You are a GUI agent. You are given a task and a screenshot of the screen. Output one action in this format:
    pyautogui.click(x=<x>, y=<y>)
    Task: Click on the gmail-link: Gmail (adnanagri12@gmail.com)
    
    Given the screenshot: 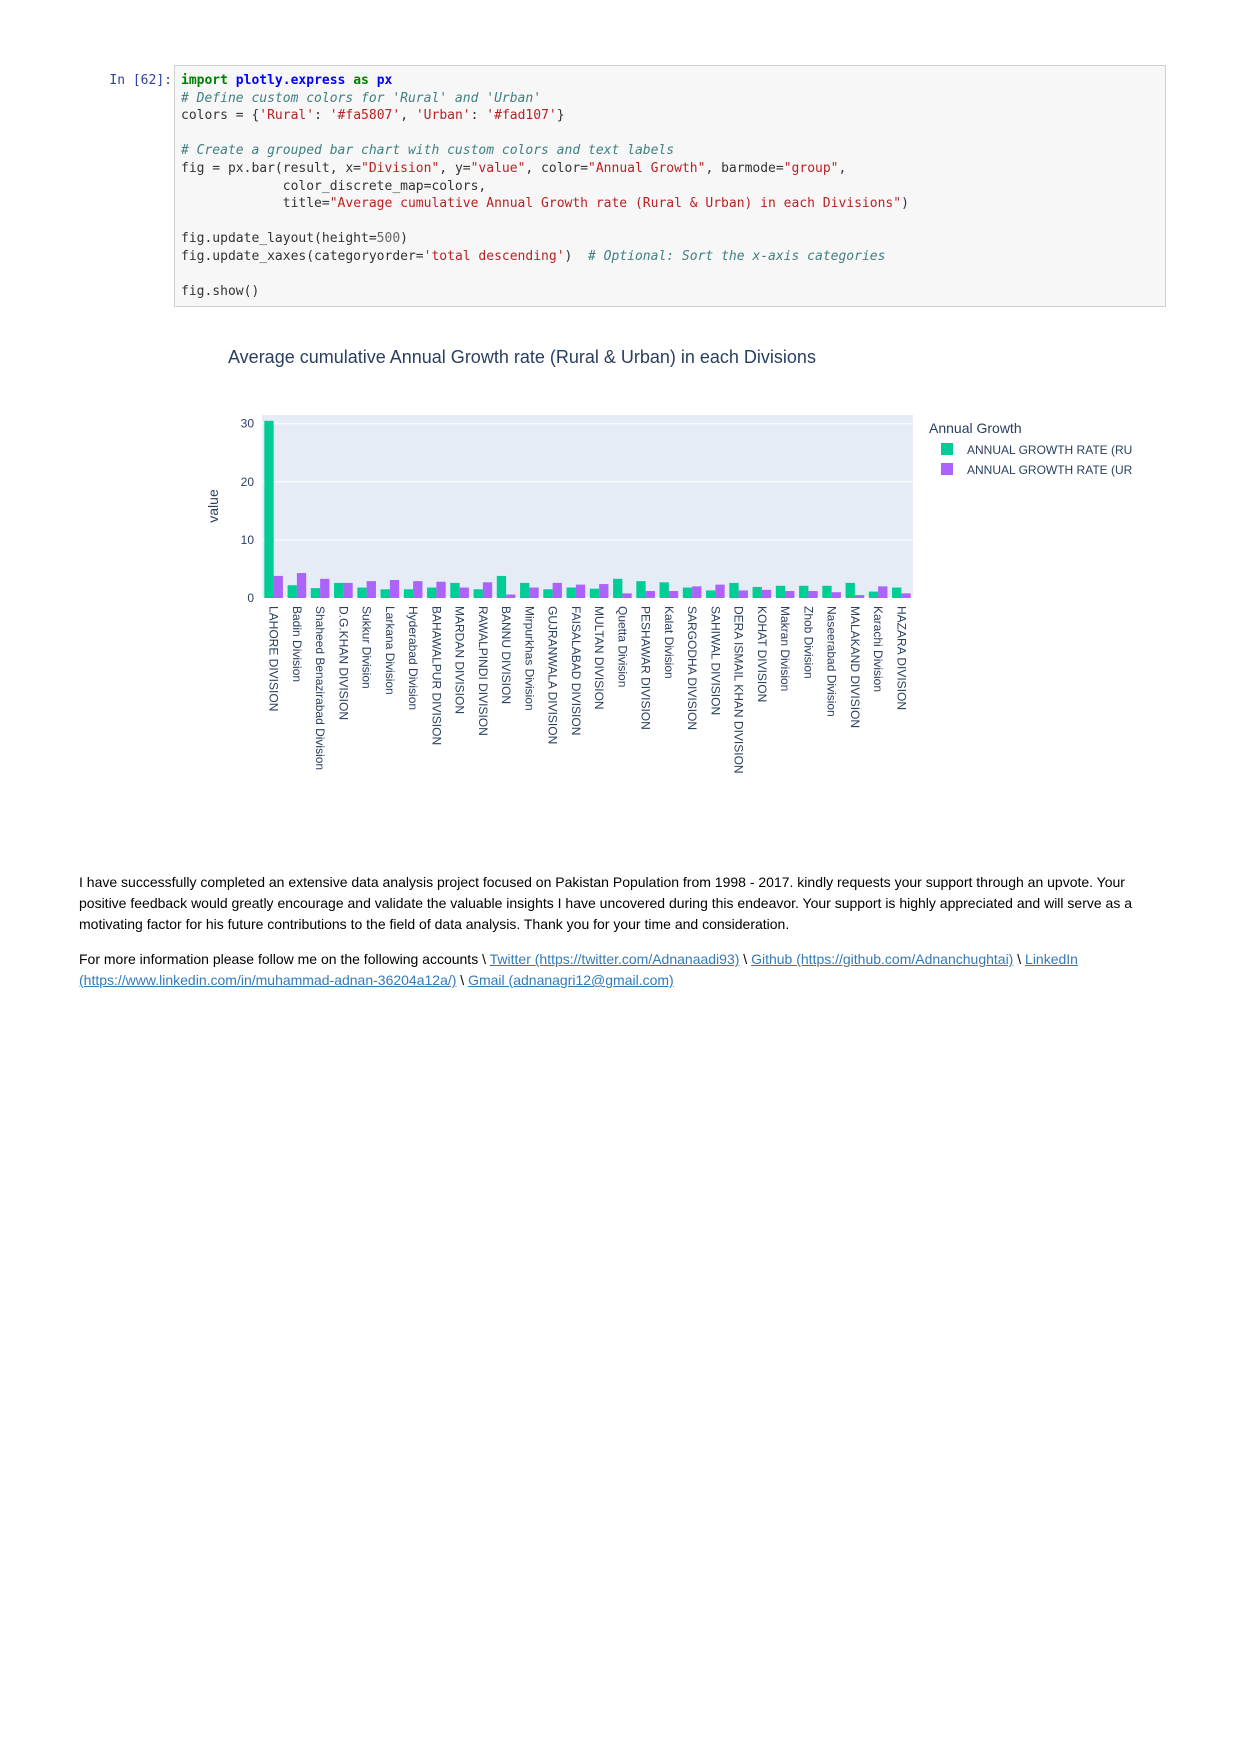 What is the action you would take?
    pyautogui.click(x=571, y=980)
    